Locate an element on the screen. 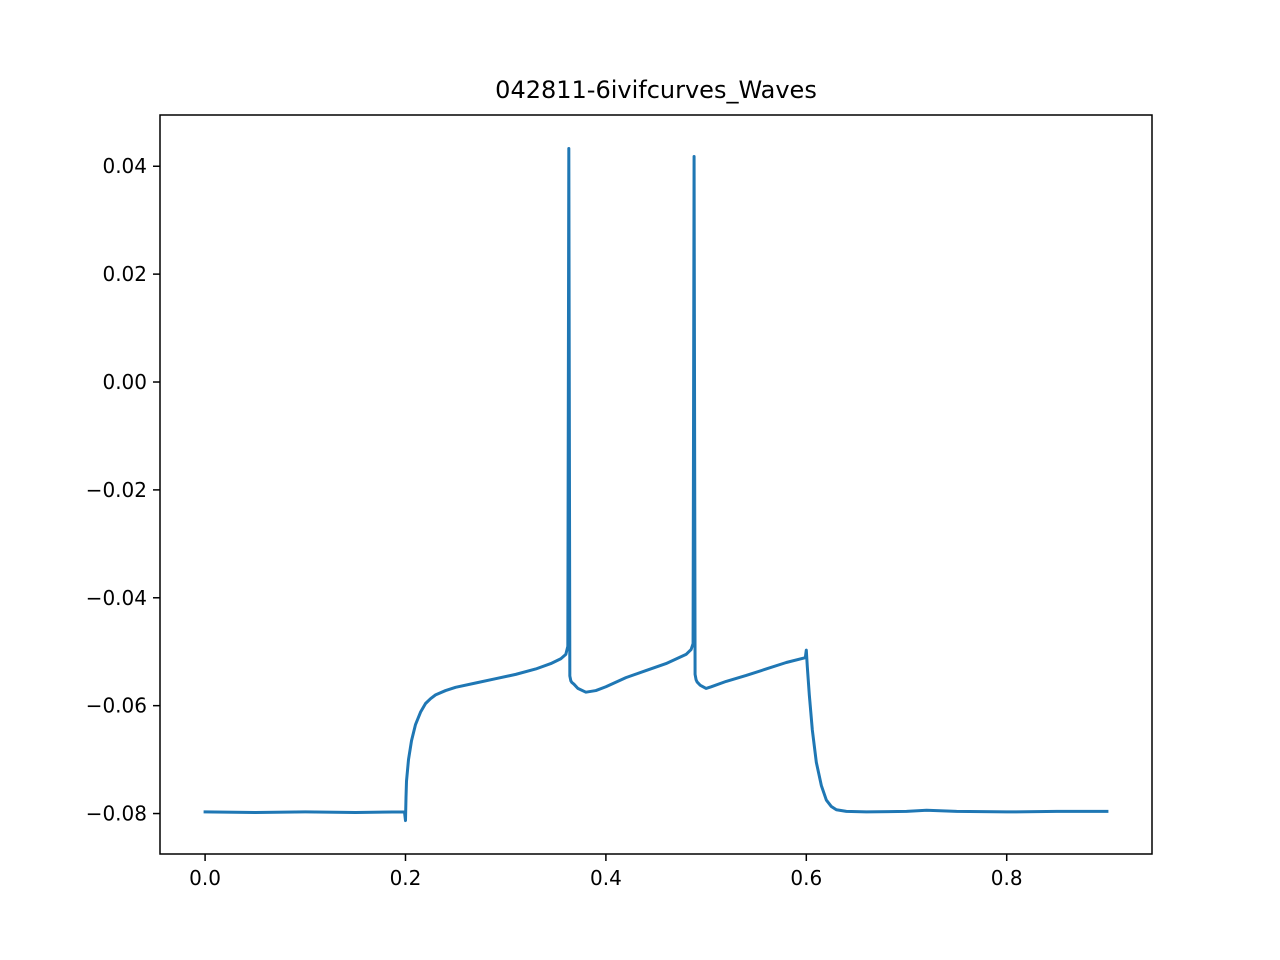  y-tick-label: −0.06 is located at coordinates (116, 706).